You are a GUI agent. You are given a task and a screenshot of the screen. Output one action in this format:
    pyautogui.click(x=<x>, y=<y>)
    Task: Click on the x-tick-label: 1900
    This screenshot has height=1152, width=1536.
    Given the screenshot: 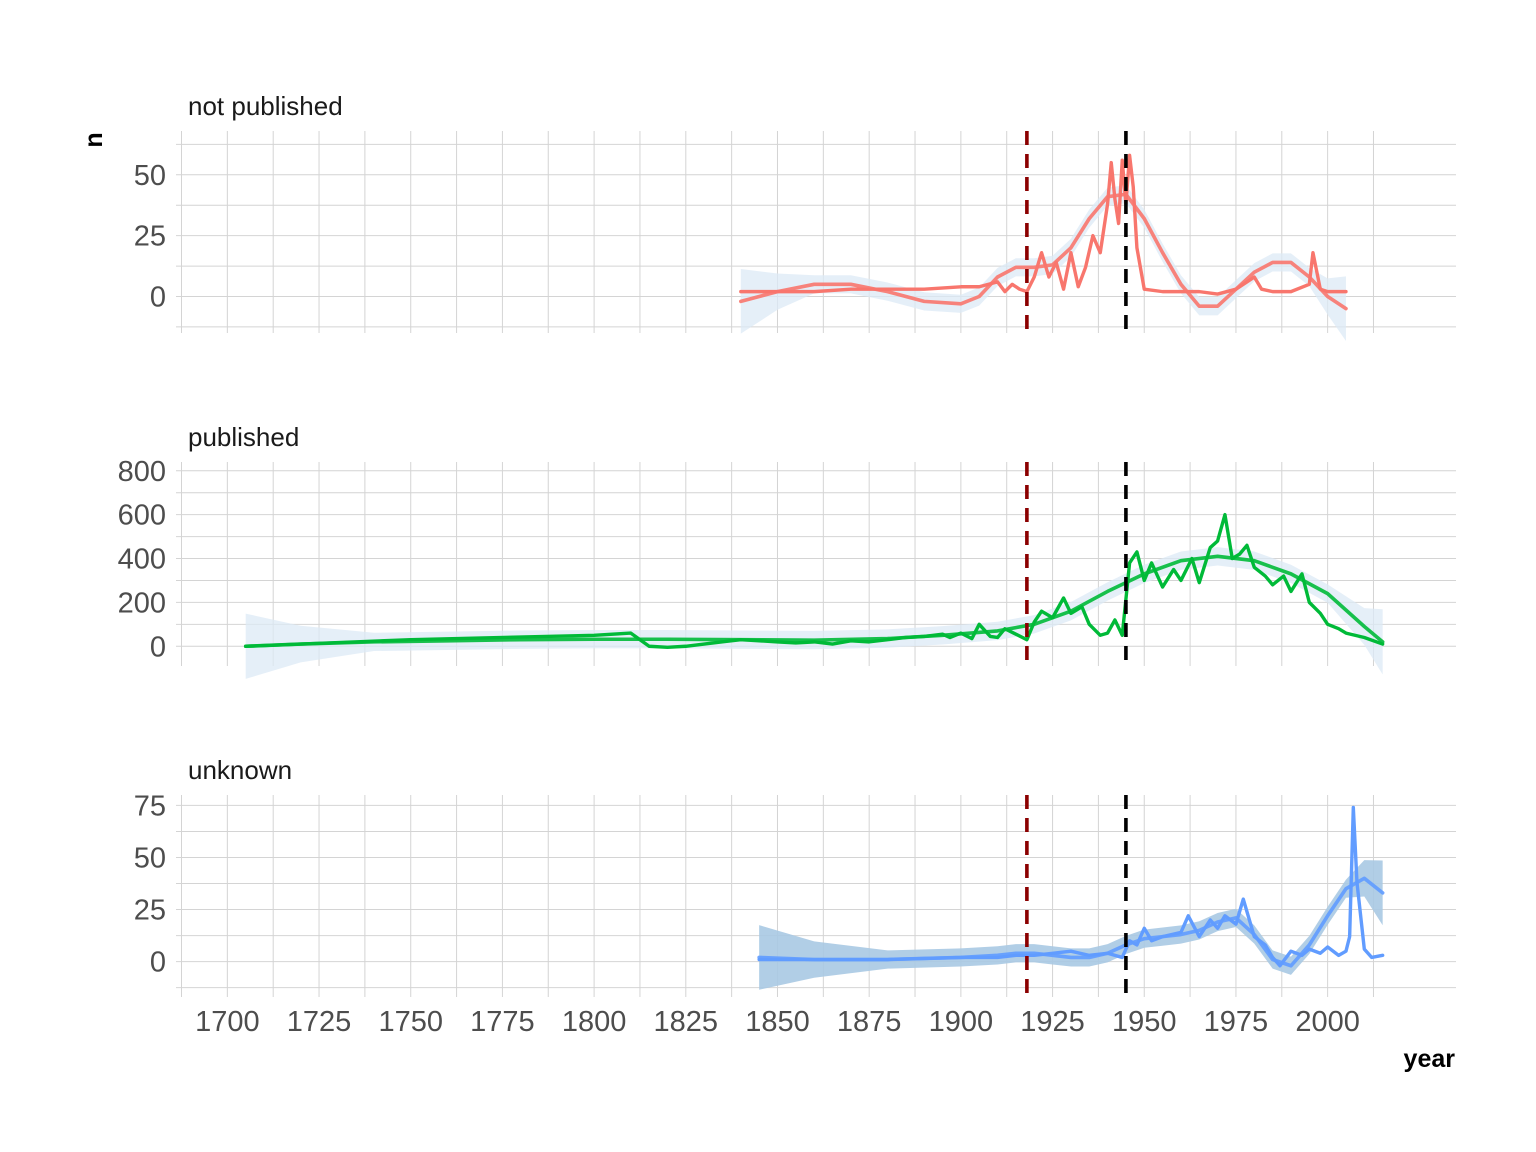 What is the action you would take?
    pyautogui.click(x=961, y=1022)
    